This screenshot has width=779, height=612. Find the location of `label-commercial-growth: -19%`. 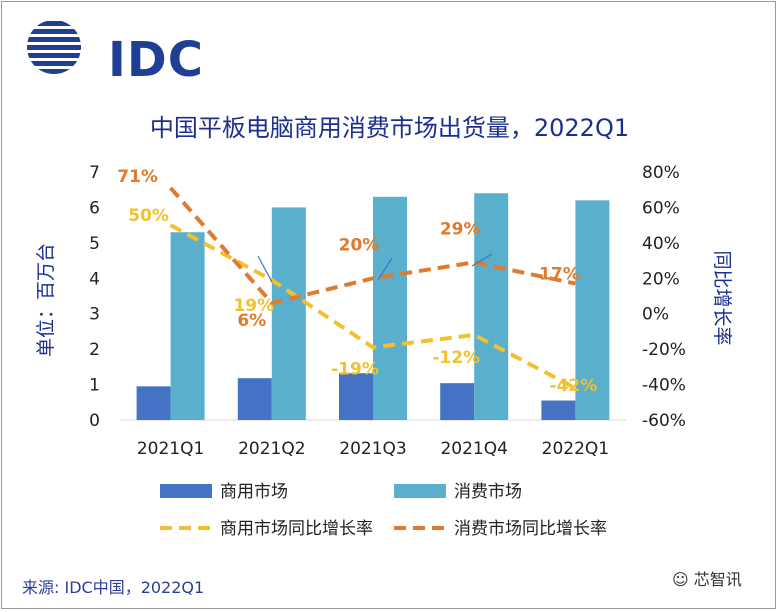

label-commercial-growth: -19% is located at coordinates (355, 369).